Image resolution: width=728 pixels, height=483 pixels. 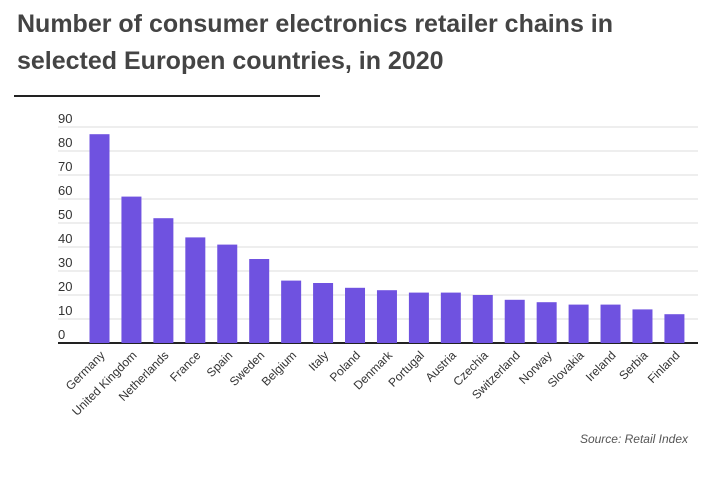 What do you see at coordinates (566, 369) in the screenshot?
I see `x-tick-label: Slovakia` at bounding box center [566, 369].